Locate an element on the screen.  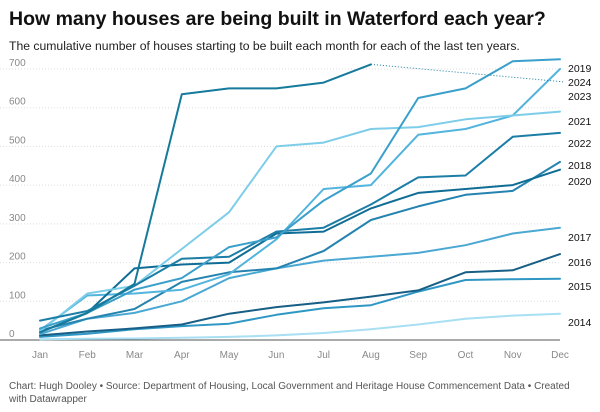
series-label-2024: 2024 is located at coordinates (580, 83).